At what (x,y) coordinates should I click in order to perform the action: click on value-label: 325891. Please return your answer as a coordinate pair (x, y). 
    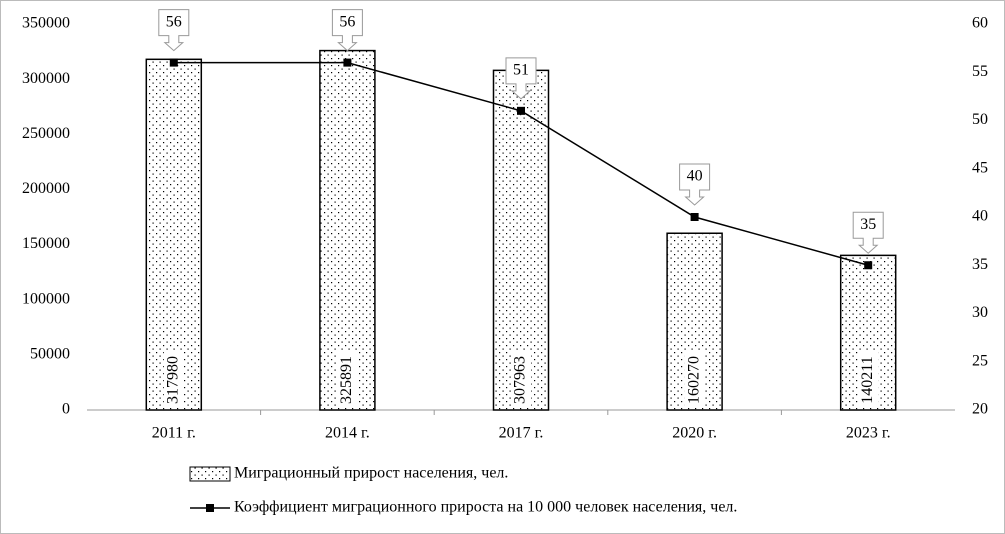
    Looking at the image, I should click on (346, 380).